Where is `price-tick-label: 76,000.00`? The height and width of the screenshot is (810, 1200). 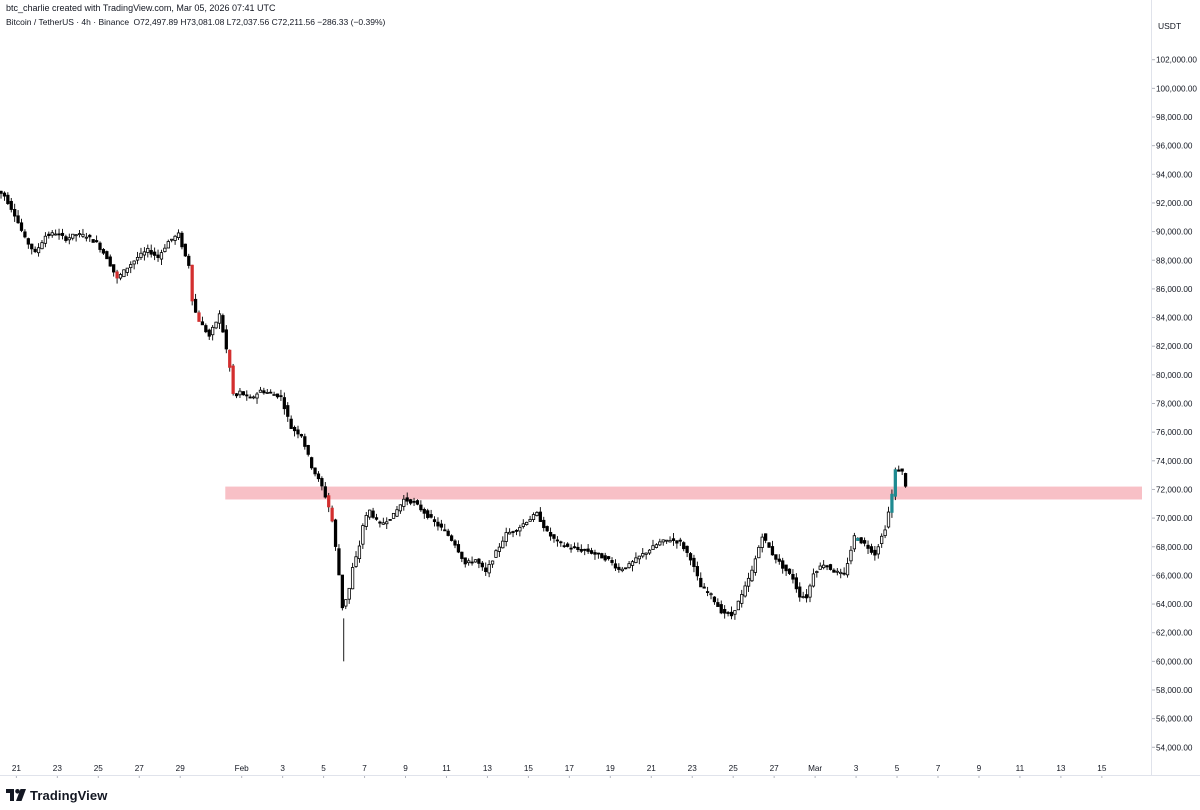
price-tick-label: 76,000.00 is located at coordinates (1174, 432).